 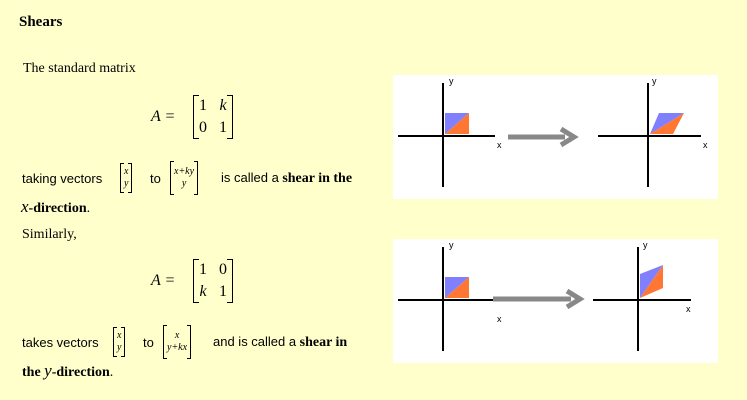 I want to click on shear-x-description: is called a shear in the, so click(x=287, y=178).